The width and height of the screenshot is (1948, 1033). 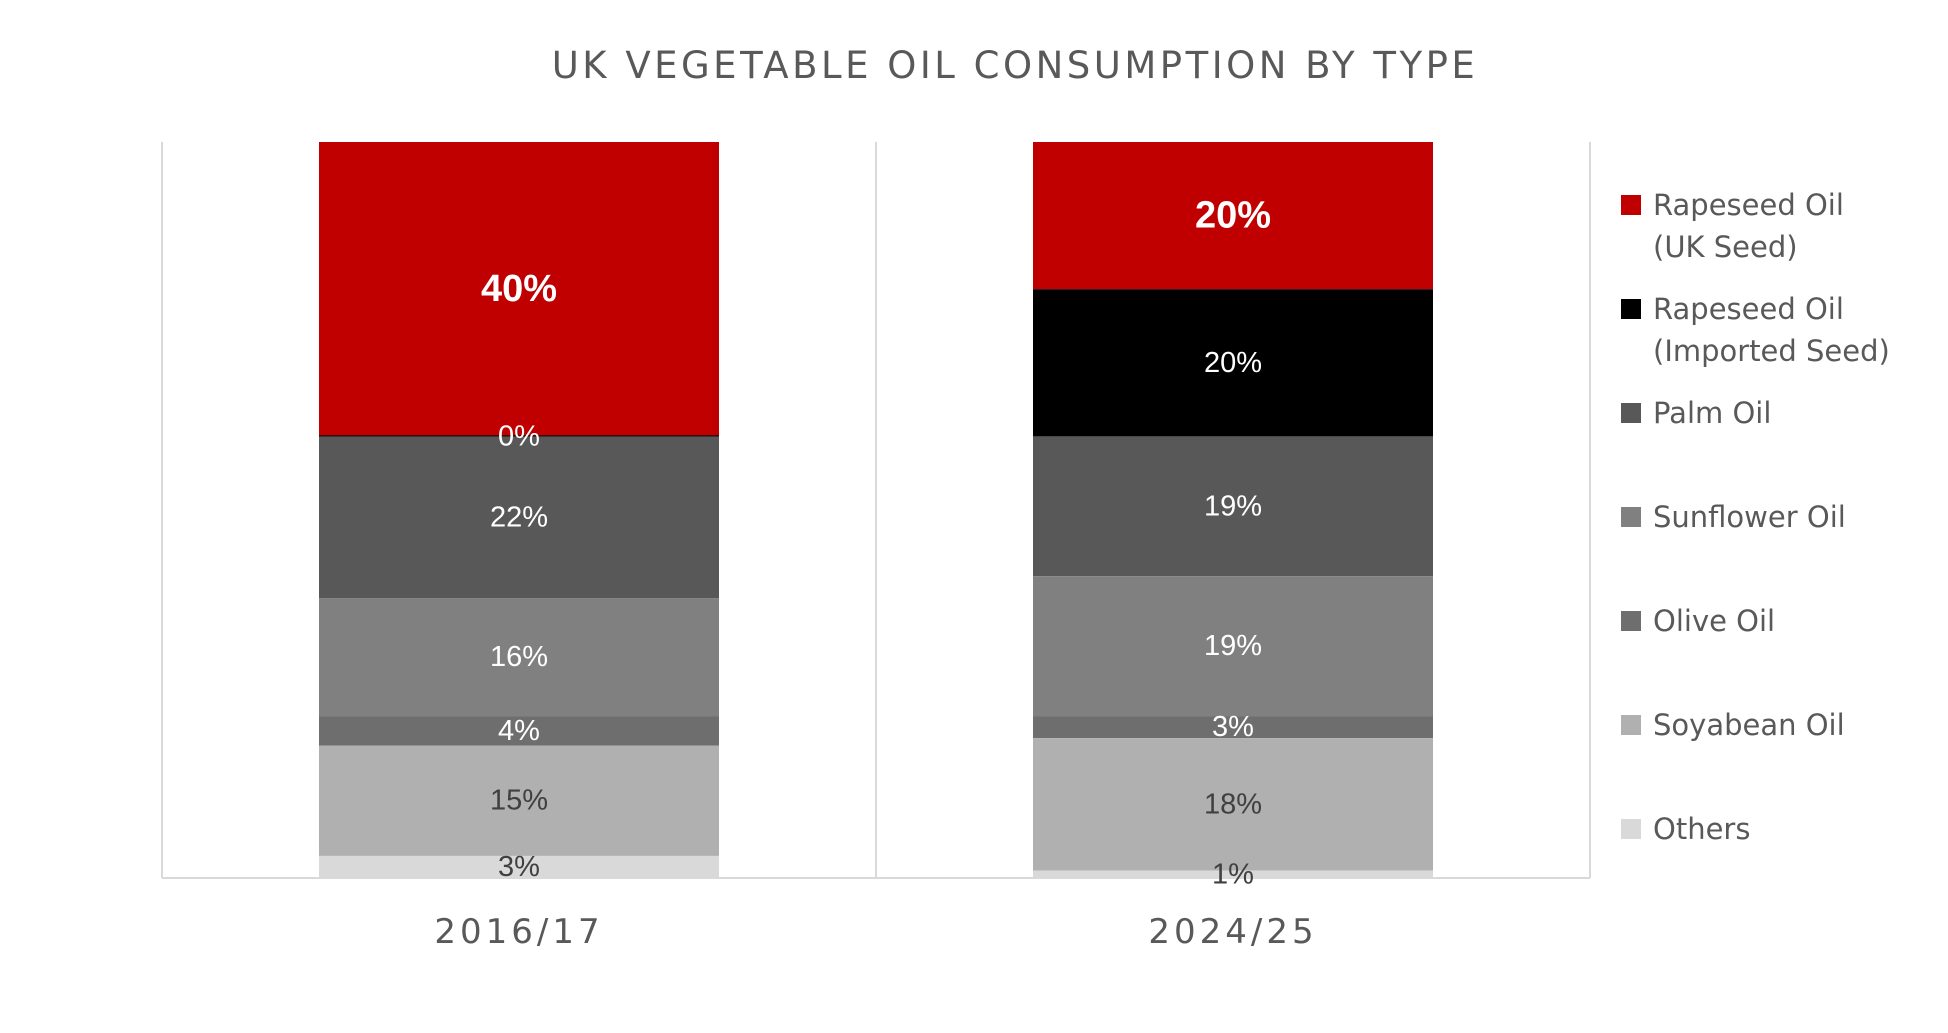 I want to click on x-tick-label-2024-25: 2024/25, so click(x=1232, y=932).